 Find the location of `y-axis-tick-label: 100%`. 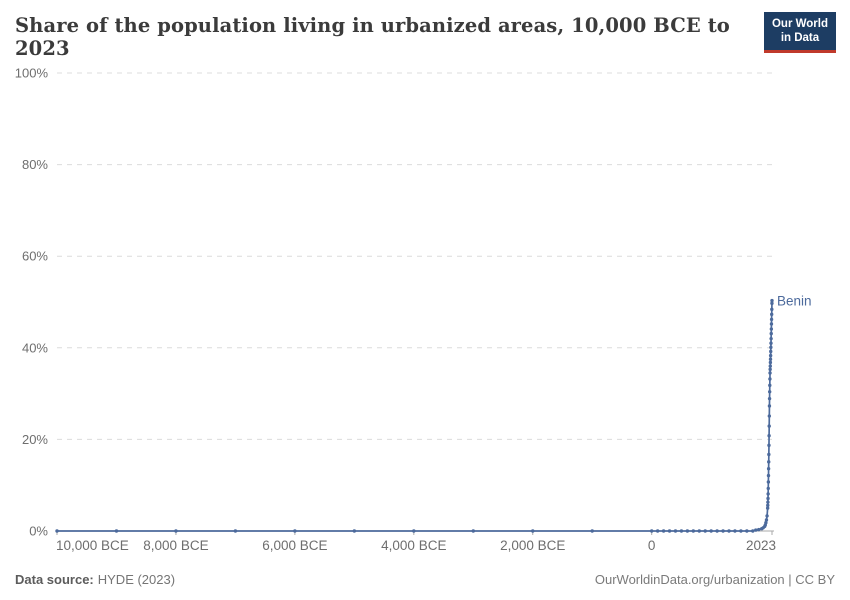

y-axis-tick-label: 100% is located at coordinates (32, 73).